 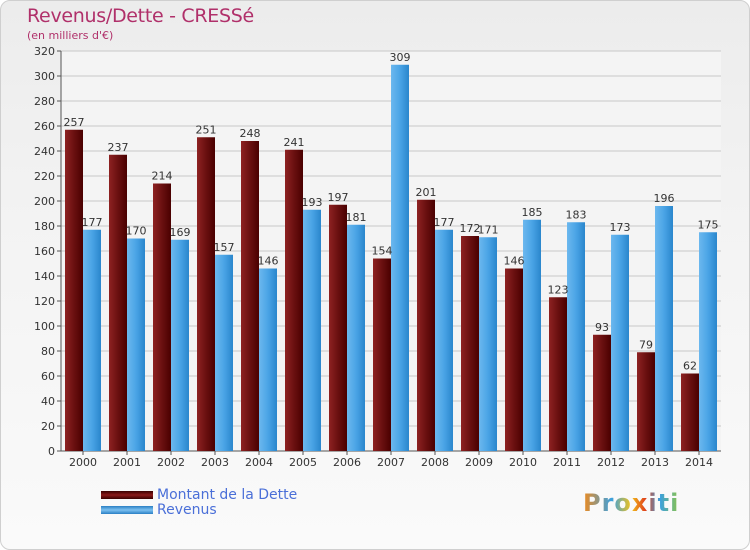 What do you see at coordinates (400, 57) in the screenshot?
I see `data-label-revenus: 309` at bounding box center [400, 57].